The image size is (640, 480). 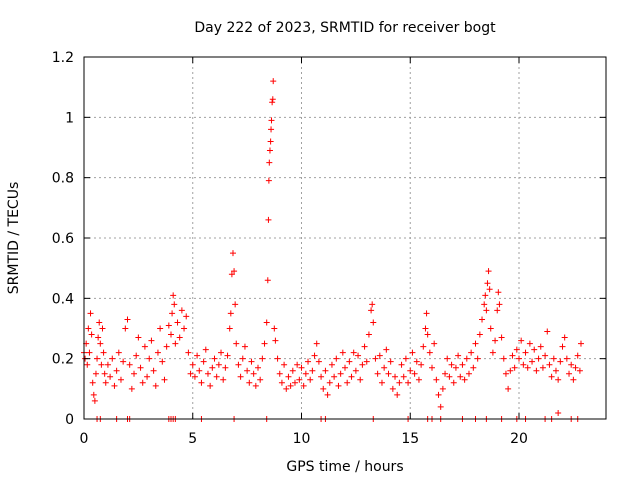 I want to click on y-tick-label: 0.4, so click(x=63, y=299).